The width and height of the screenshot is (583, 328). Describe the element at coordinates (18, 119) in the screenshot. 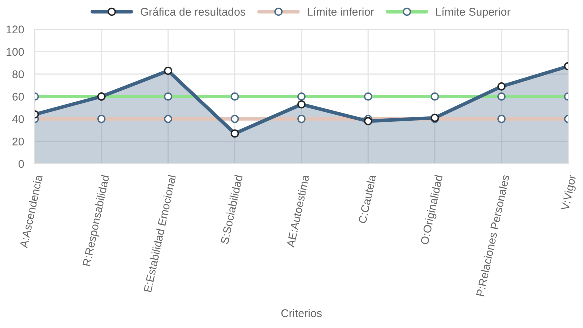

I see `y-tick-label: 40` at that location.